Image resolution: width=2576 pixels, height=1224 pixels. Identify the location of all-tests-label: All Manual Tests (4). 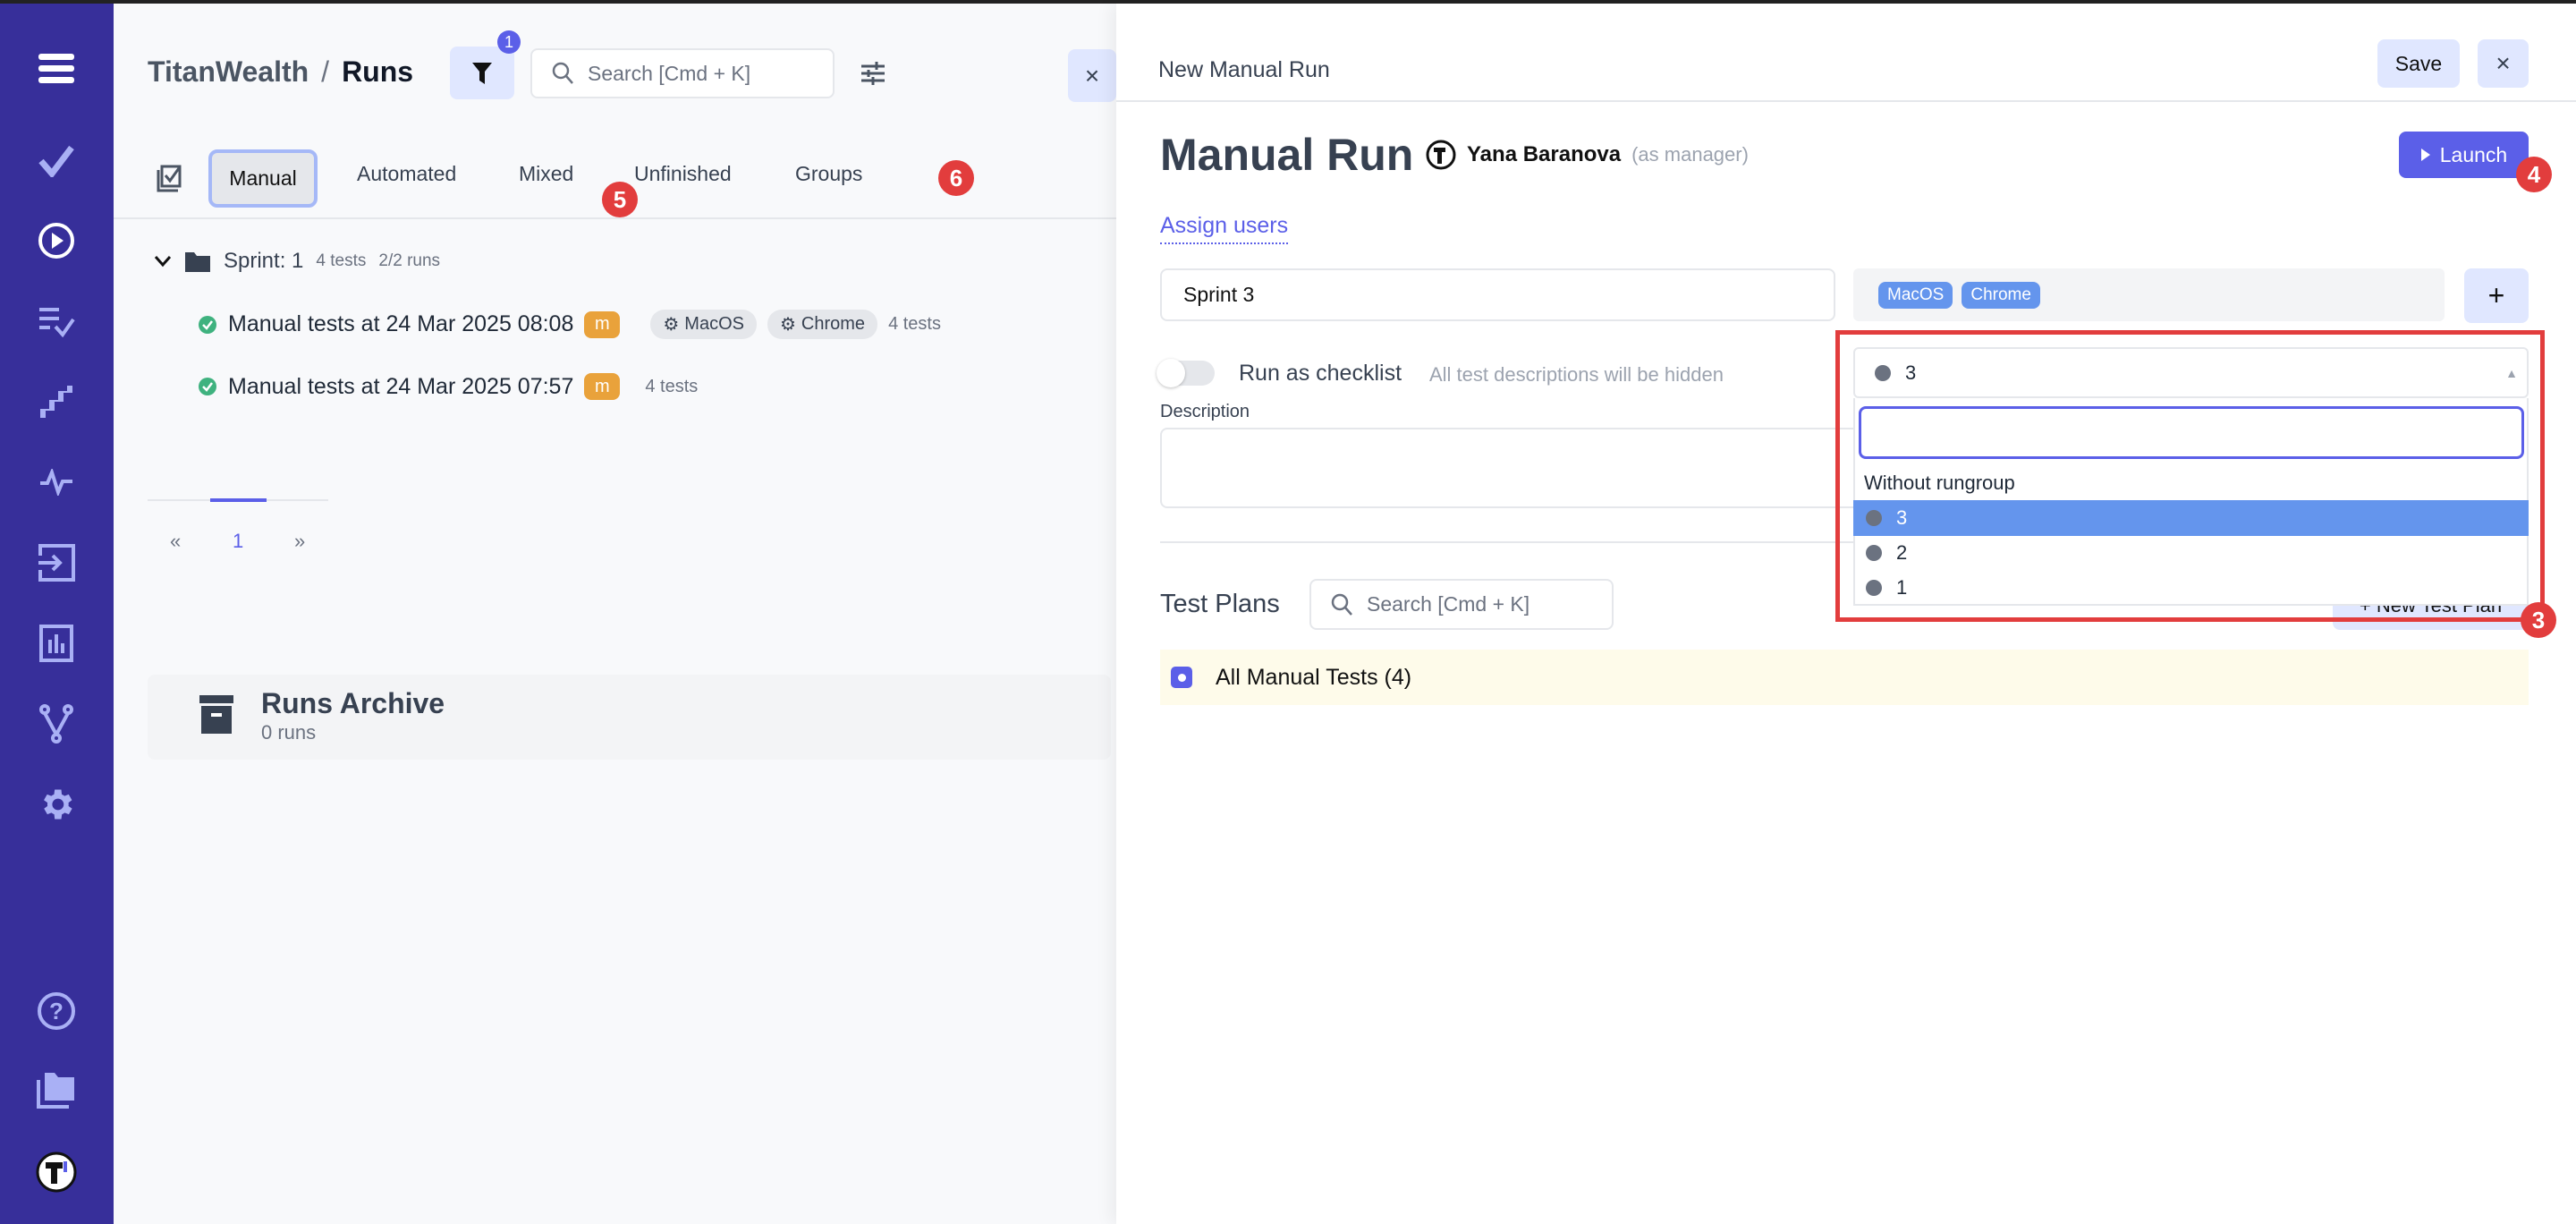
(1314, 677).